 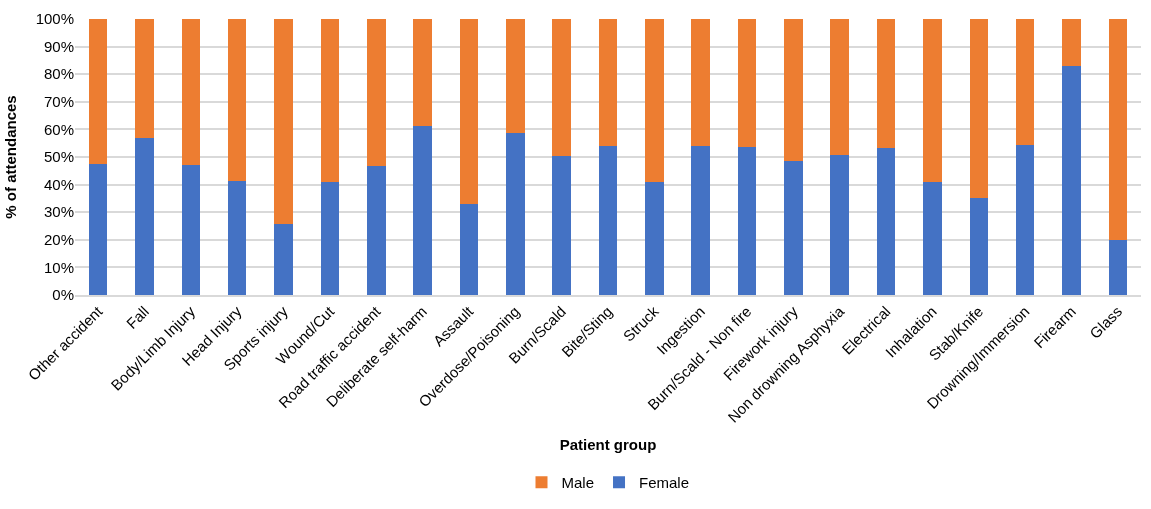 What do you see at coordinates (63, 295) in the screenshot?
I see `y-tick-label: 0%` at bounding box center [63, 295].